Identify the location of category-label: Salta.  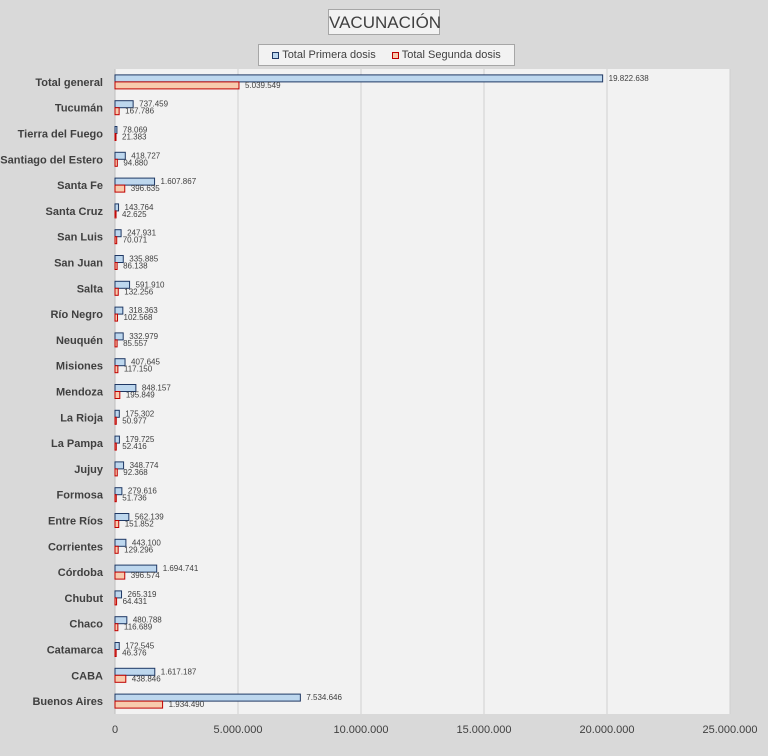
(90, 289).